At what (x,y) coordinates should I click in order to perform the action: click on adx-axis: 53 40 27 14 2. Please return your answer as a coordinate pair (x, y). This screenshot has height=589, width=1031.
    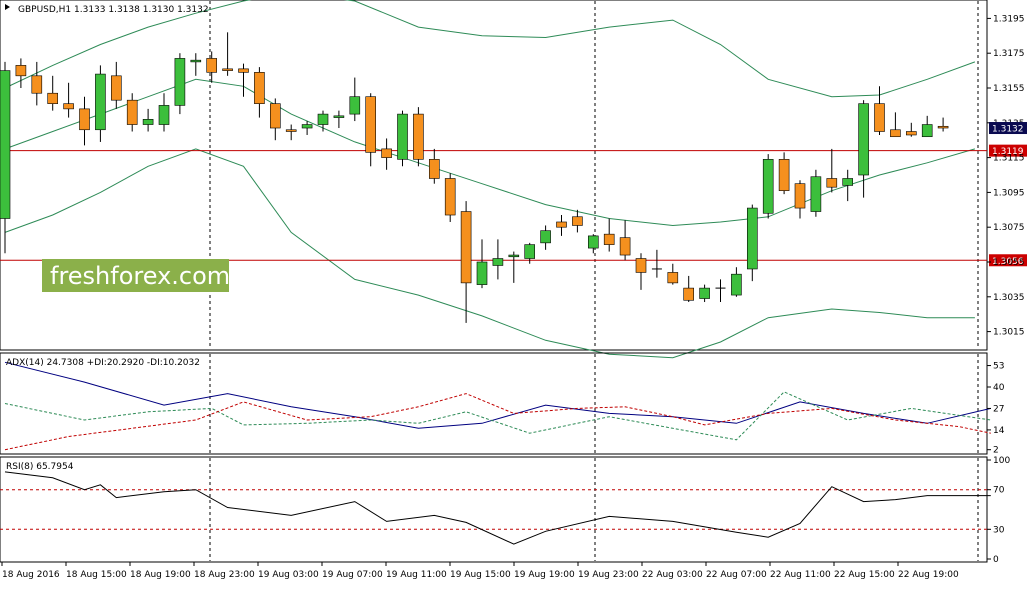
    Looking at the image, I should click on (996, 409).